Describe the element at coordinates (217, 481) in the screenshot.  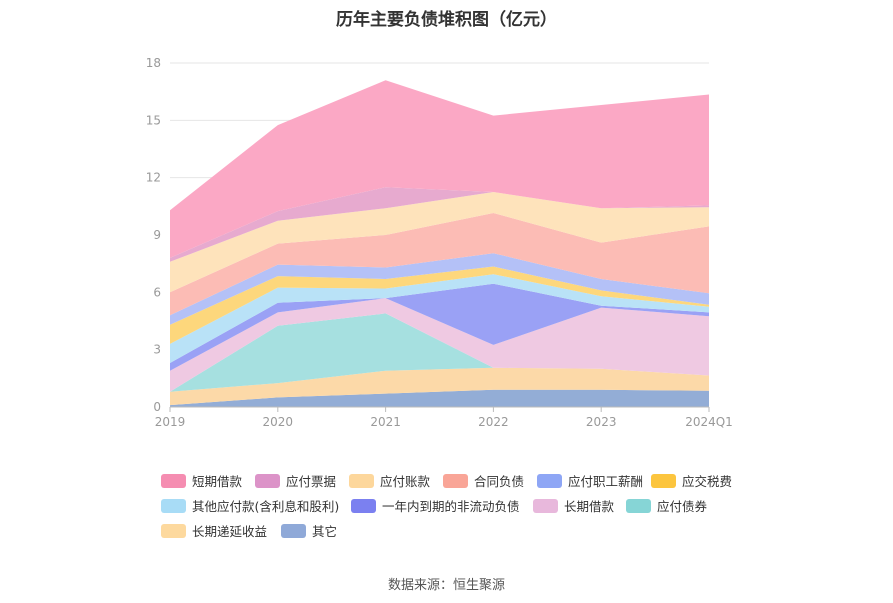
I see `legend-label: 短期借款` at that location.